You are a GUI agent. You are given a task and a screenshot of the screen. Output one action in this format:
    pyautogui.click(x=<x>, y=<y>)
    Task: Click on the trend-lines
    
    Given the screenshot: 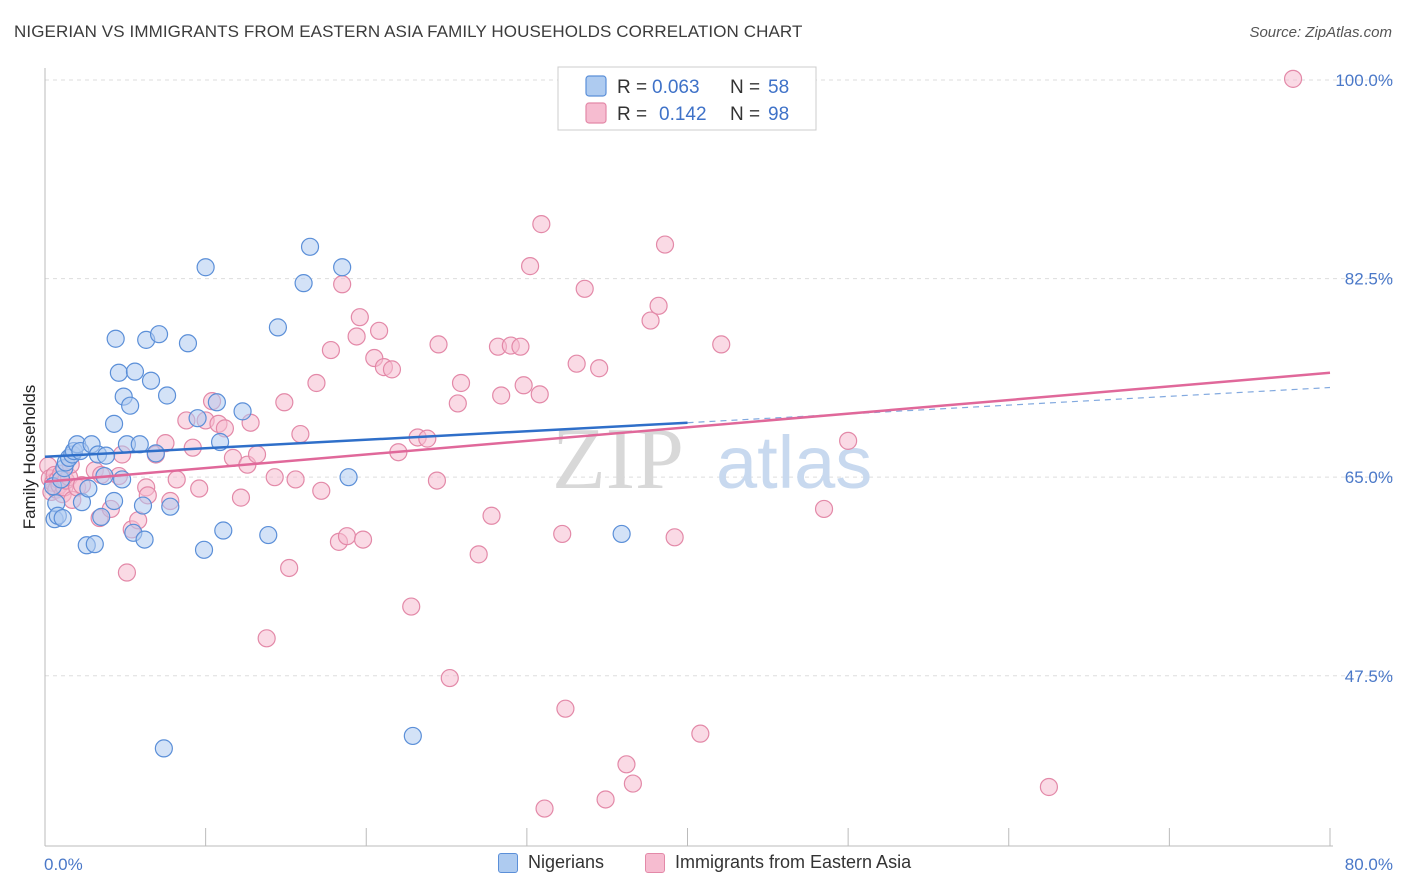 What is the action you would take?
    pyautogui.click(x=687, y=427)
    